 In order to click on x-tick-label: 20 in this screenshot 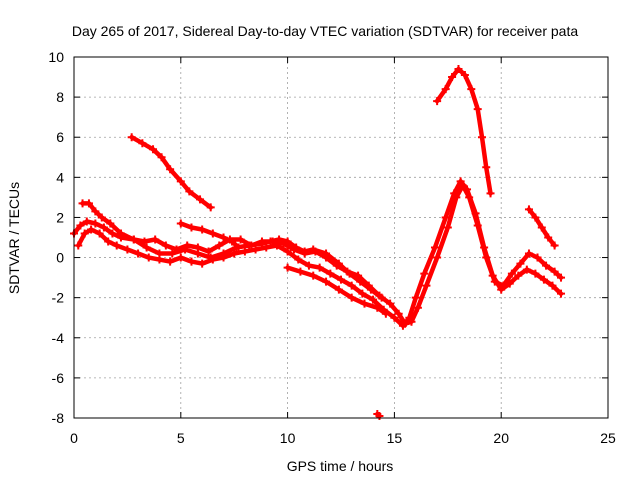, I will do `click(501, 438)`.